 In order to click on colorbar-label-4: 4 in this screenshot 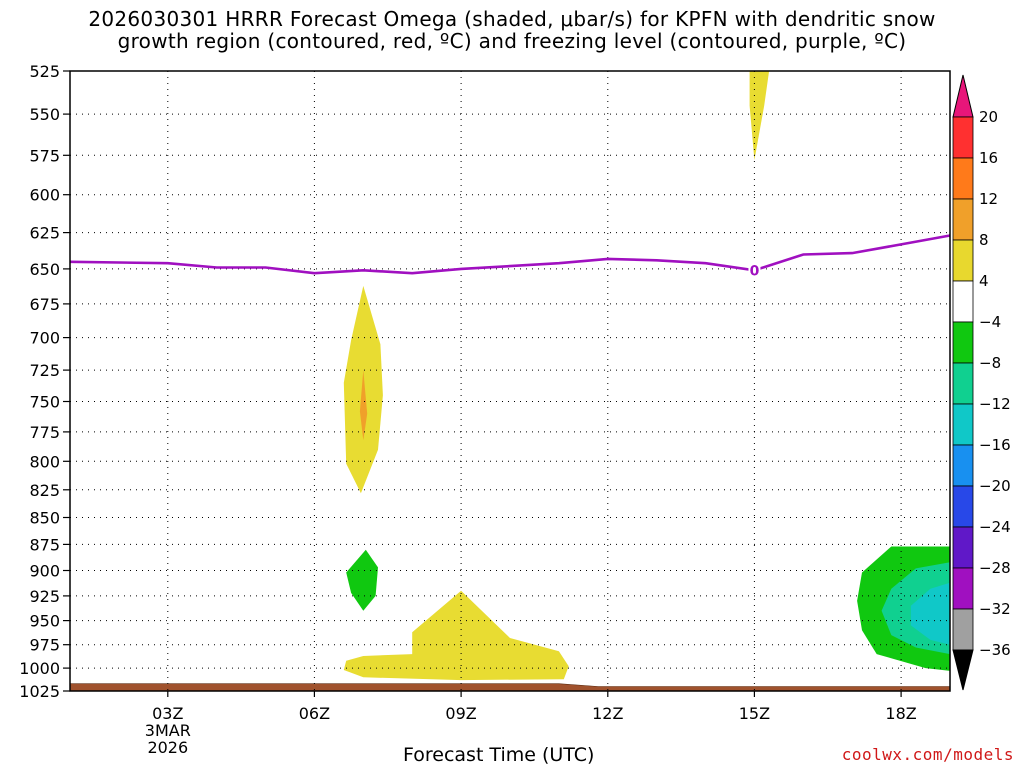, I will do `click(984, 281)`.